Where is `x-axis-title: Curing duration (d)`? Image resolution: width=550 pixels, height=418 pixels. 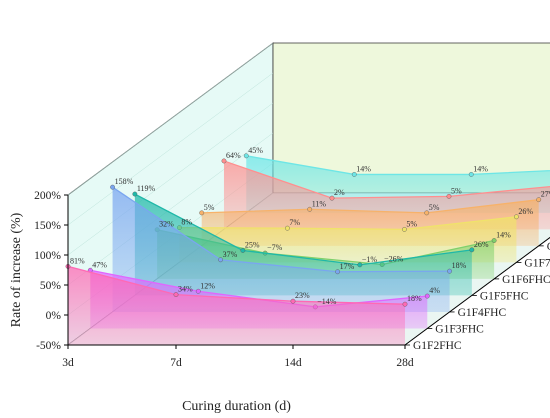 x-axis-title: Curing duration (d) is located at coordinates (236, 406).